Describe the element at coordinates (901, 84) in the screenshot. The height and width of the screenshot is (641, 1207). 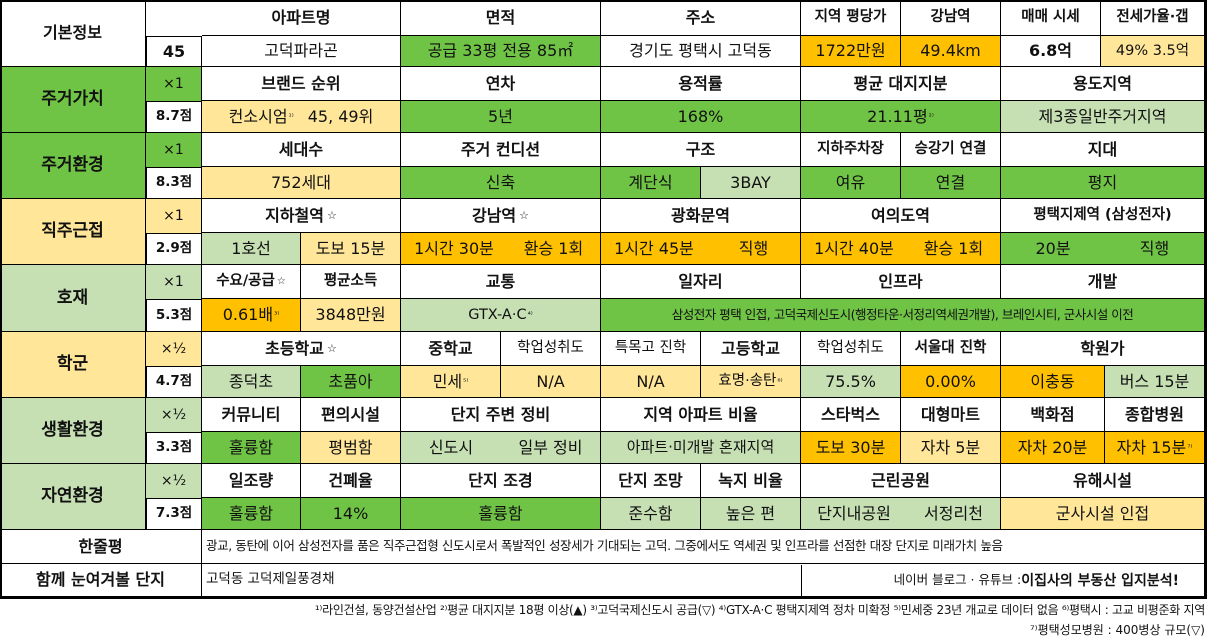
I see `land-share-header: 평균 대지지분` at that location.